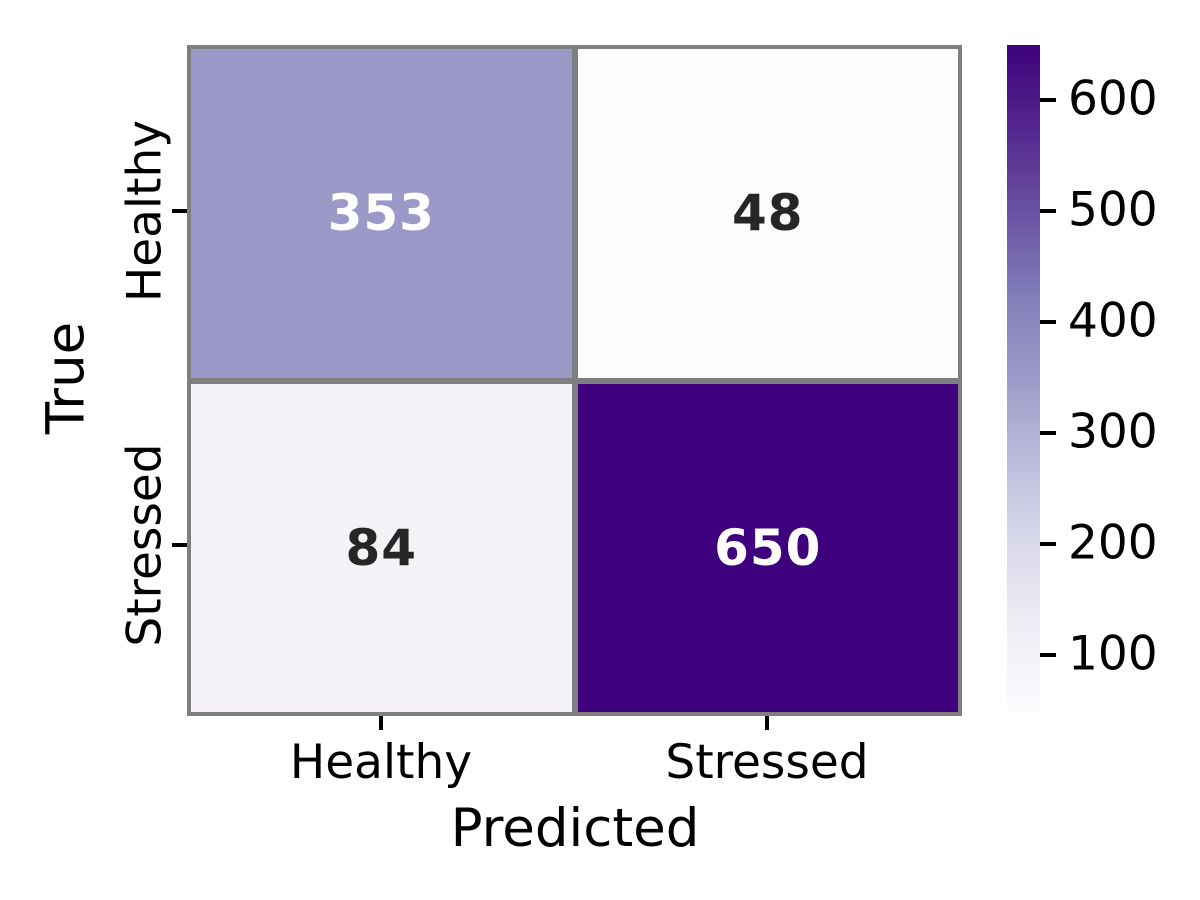  Describe the element at coordinates (1113, 321) in the screenshot. I see `colorbar-tick-label: 400` at that location.